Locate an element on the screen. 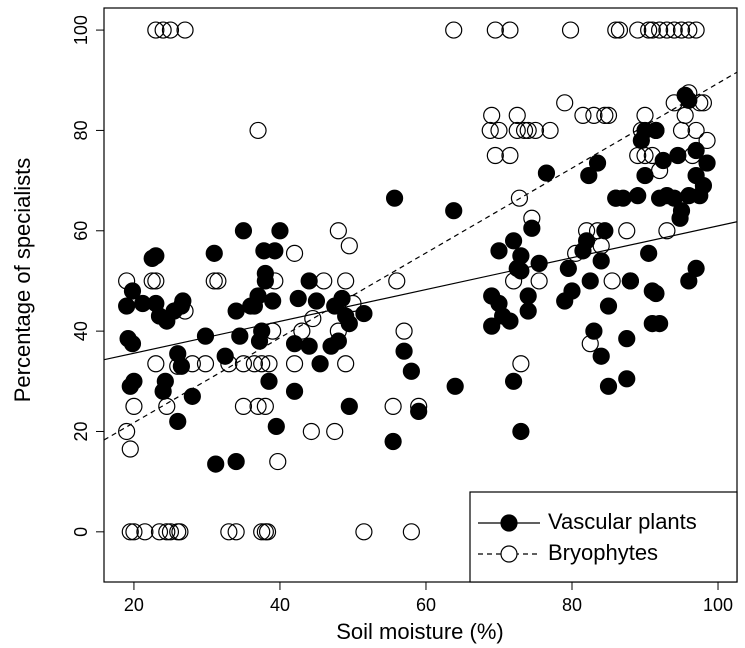 The height and width of the screenshot is (648, 745). y-tick-label: 20 is located at coordinates (81, 431).